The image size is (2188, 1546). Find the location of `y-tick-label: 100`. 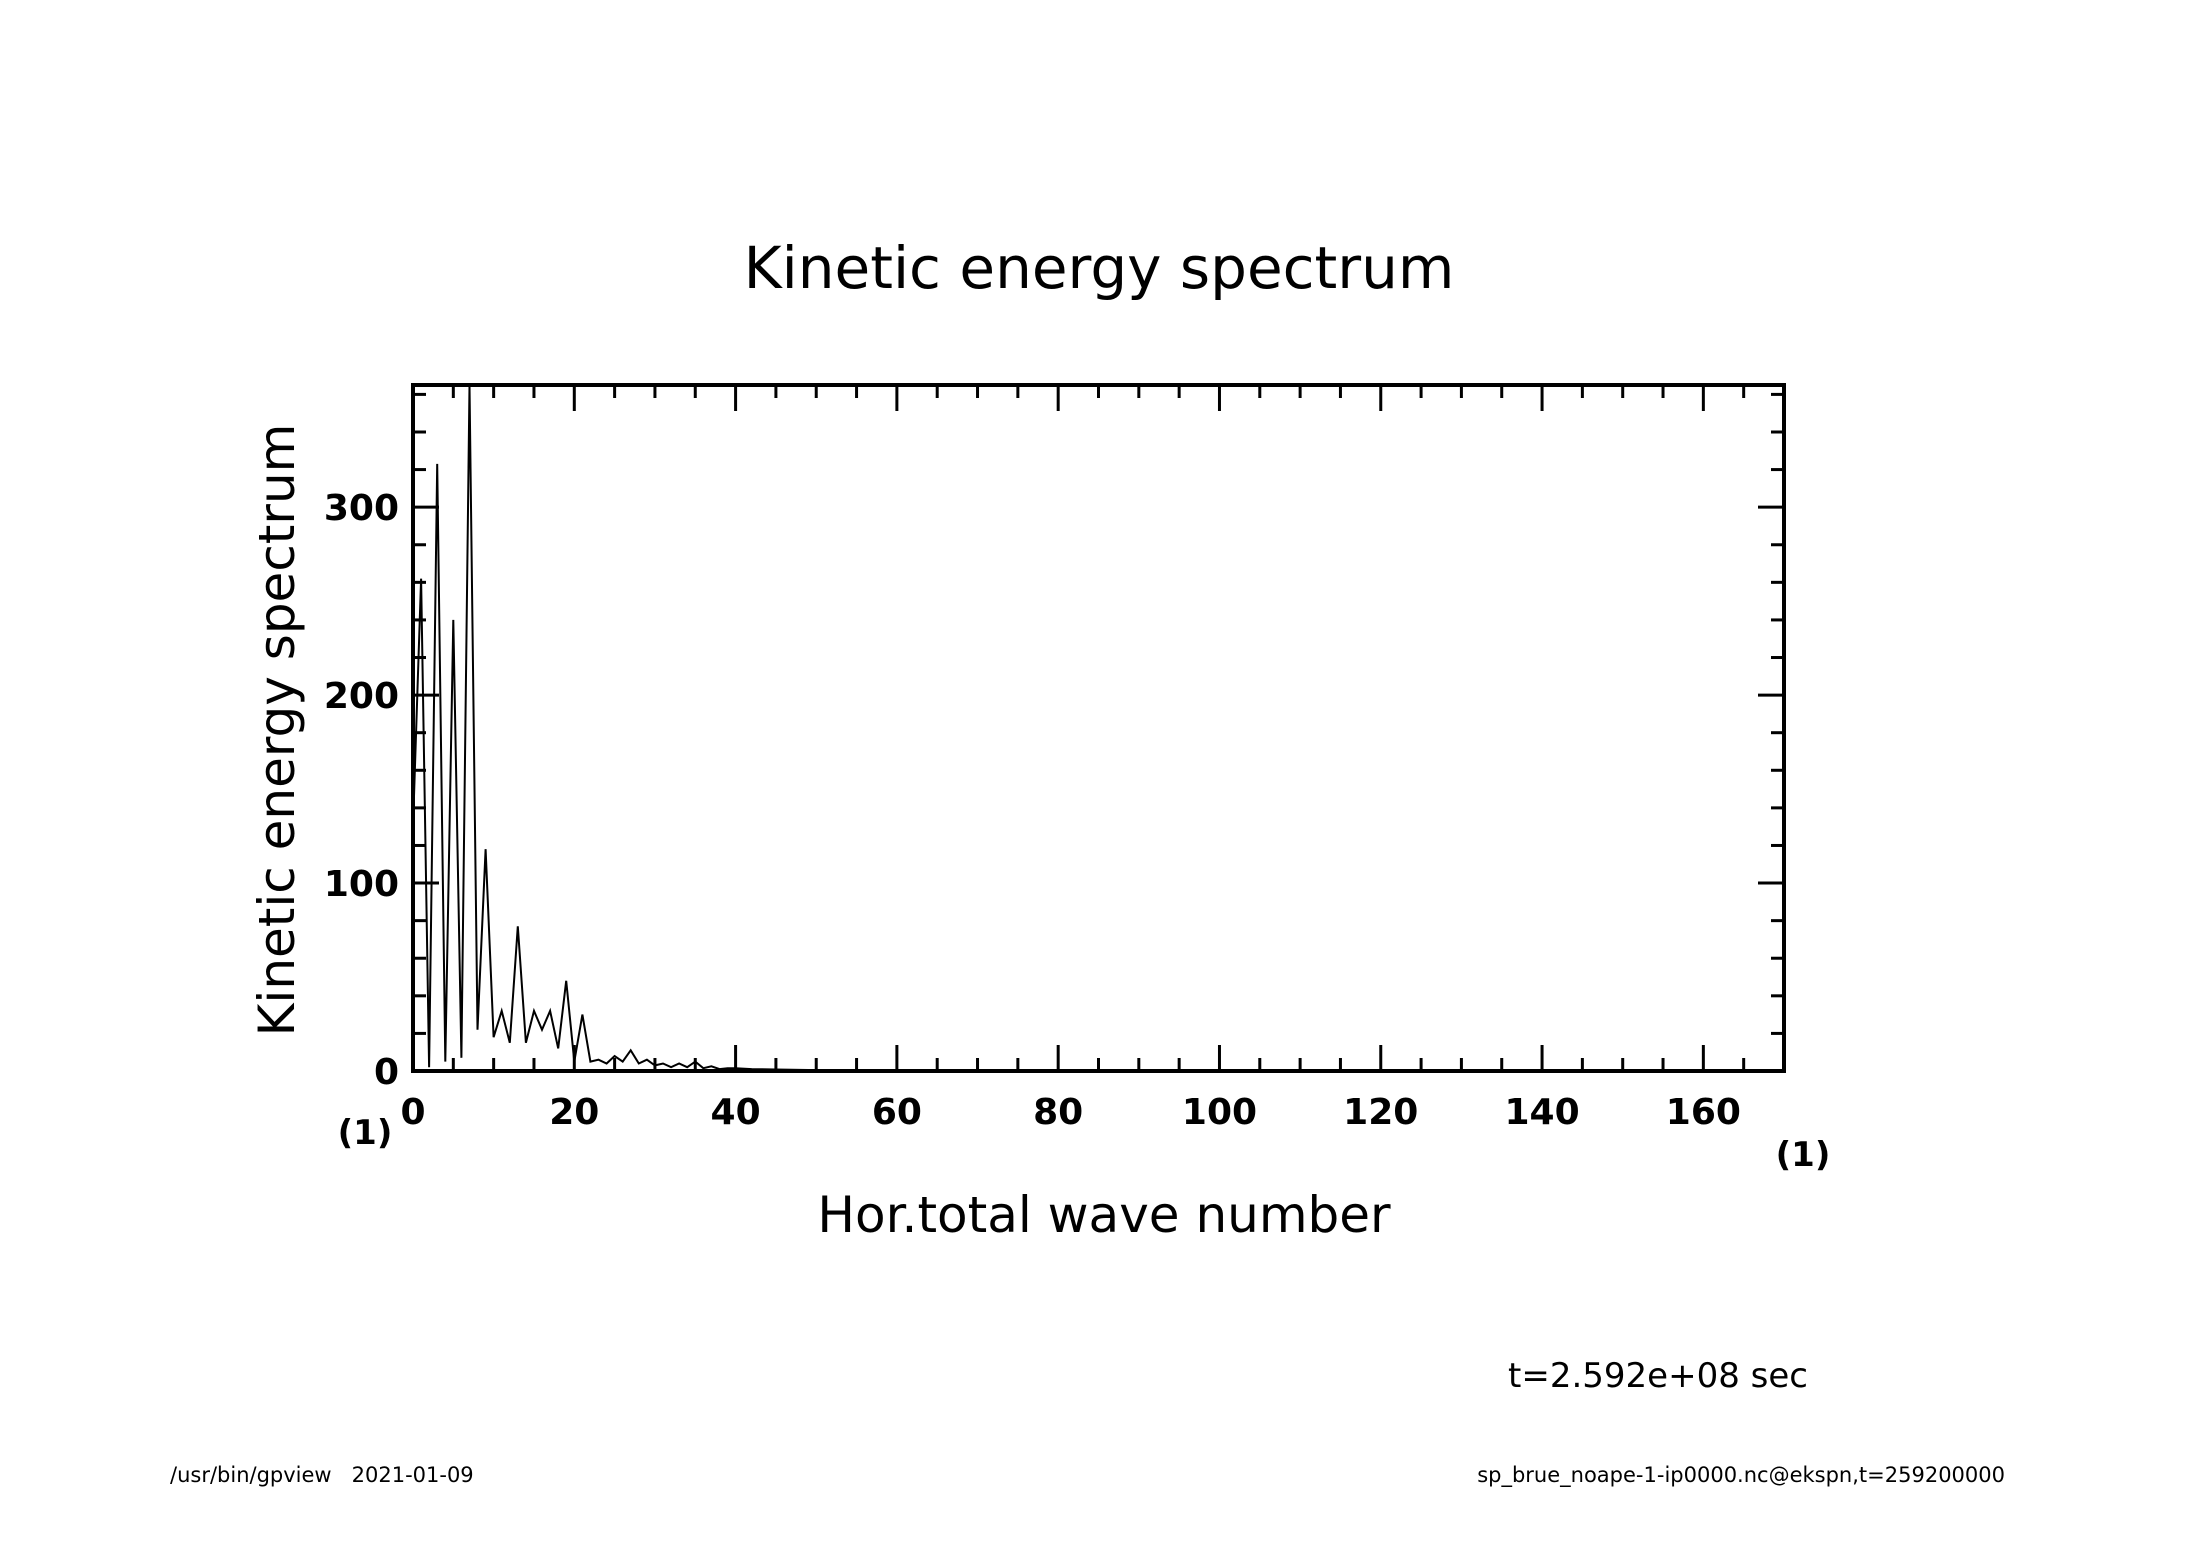

y-tick-label: 100 is located at coordinates (361, 884).